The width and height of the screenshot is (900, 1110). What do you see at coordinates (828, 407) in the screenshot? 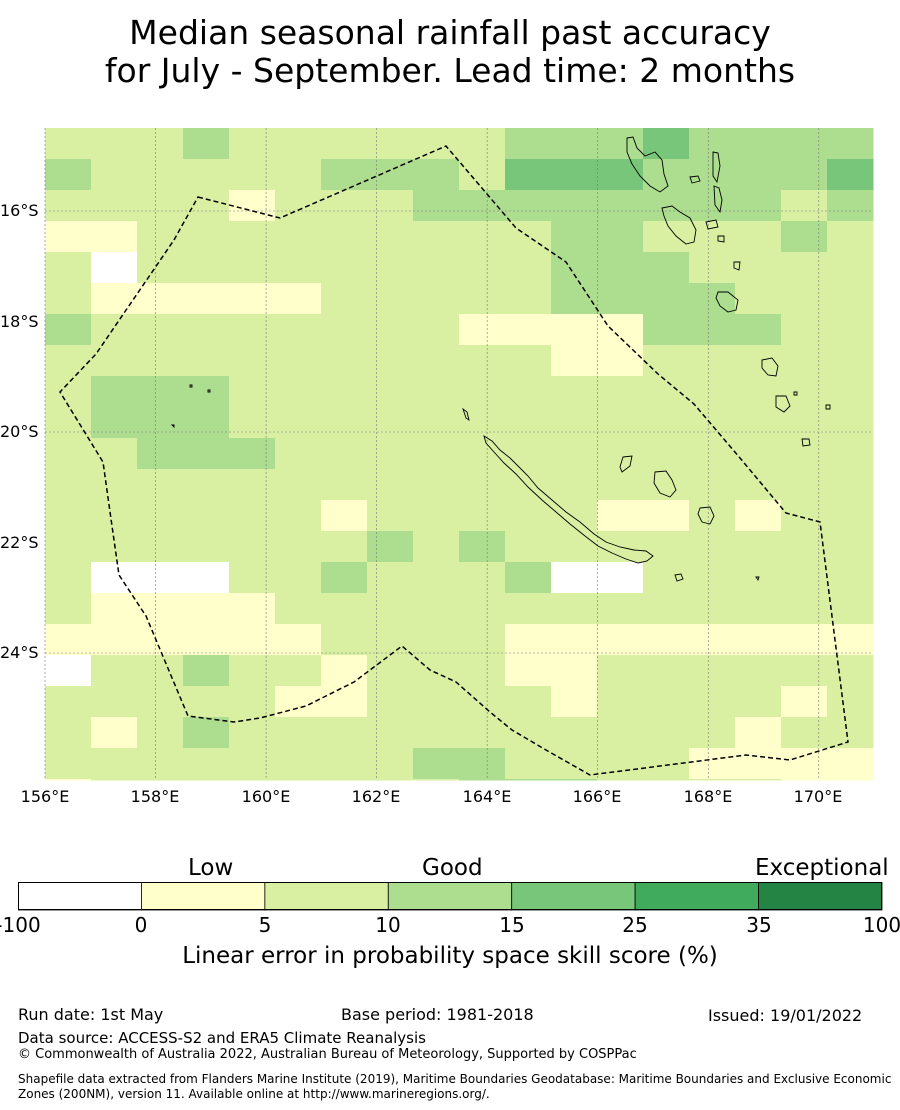
I see `futuna-outline` at bounding box center [828, 407].